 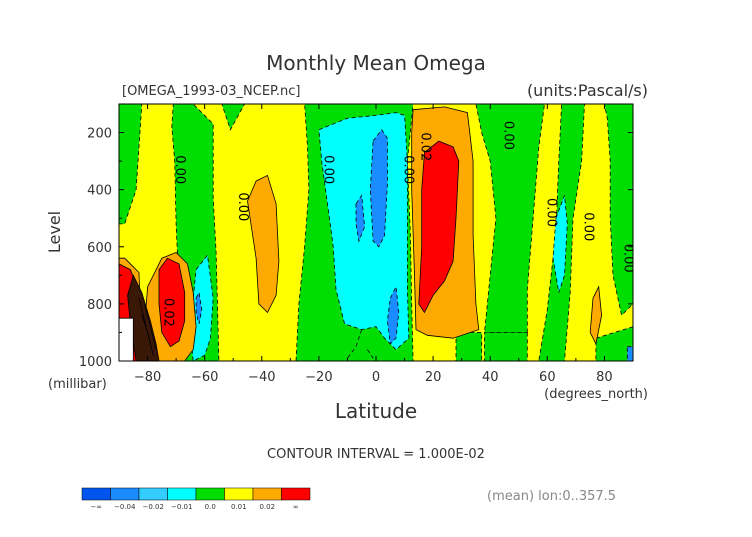 I want to click on colorbar-label-5: 0.01, so click(x=239, y=507).